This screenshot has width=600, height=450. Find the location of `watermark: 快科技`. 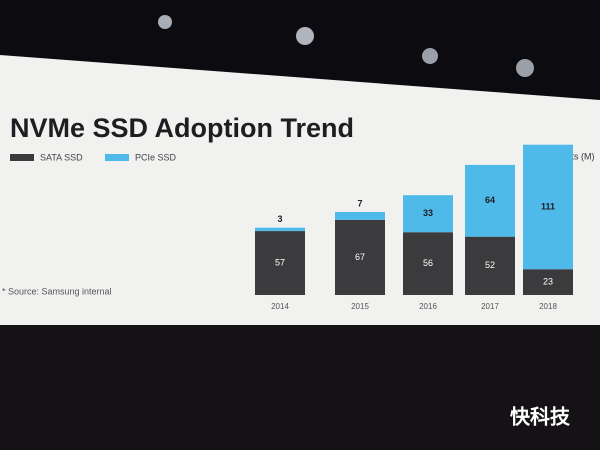

watermark: 快科技 is located at coordinates (540, 416).